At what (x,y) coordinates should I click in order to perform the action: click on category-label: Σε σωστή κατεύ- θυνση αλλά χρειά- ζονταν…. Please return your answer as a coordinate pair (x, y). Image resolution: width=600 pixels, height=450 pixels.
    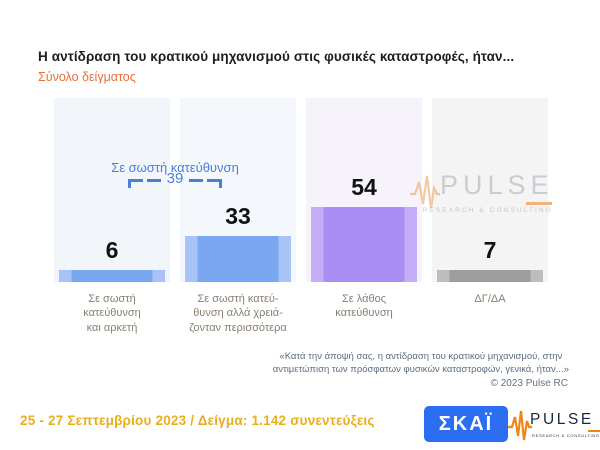
    Looking at the image, I should click on (238, 313).